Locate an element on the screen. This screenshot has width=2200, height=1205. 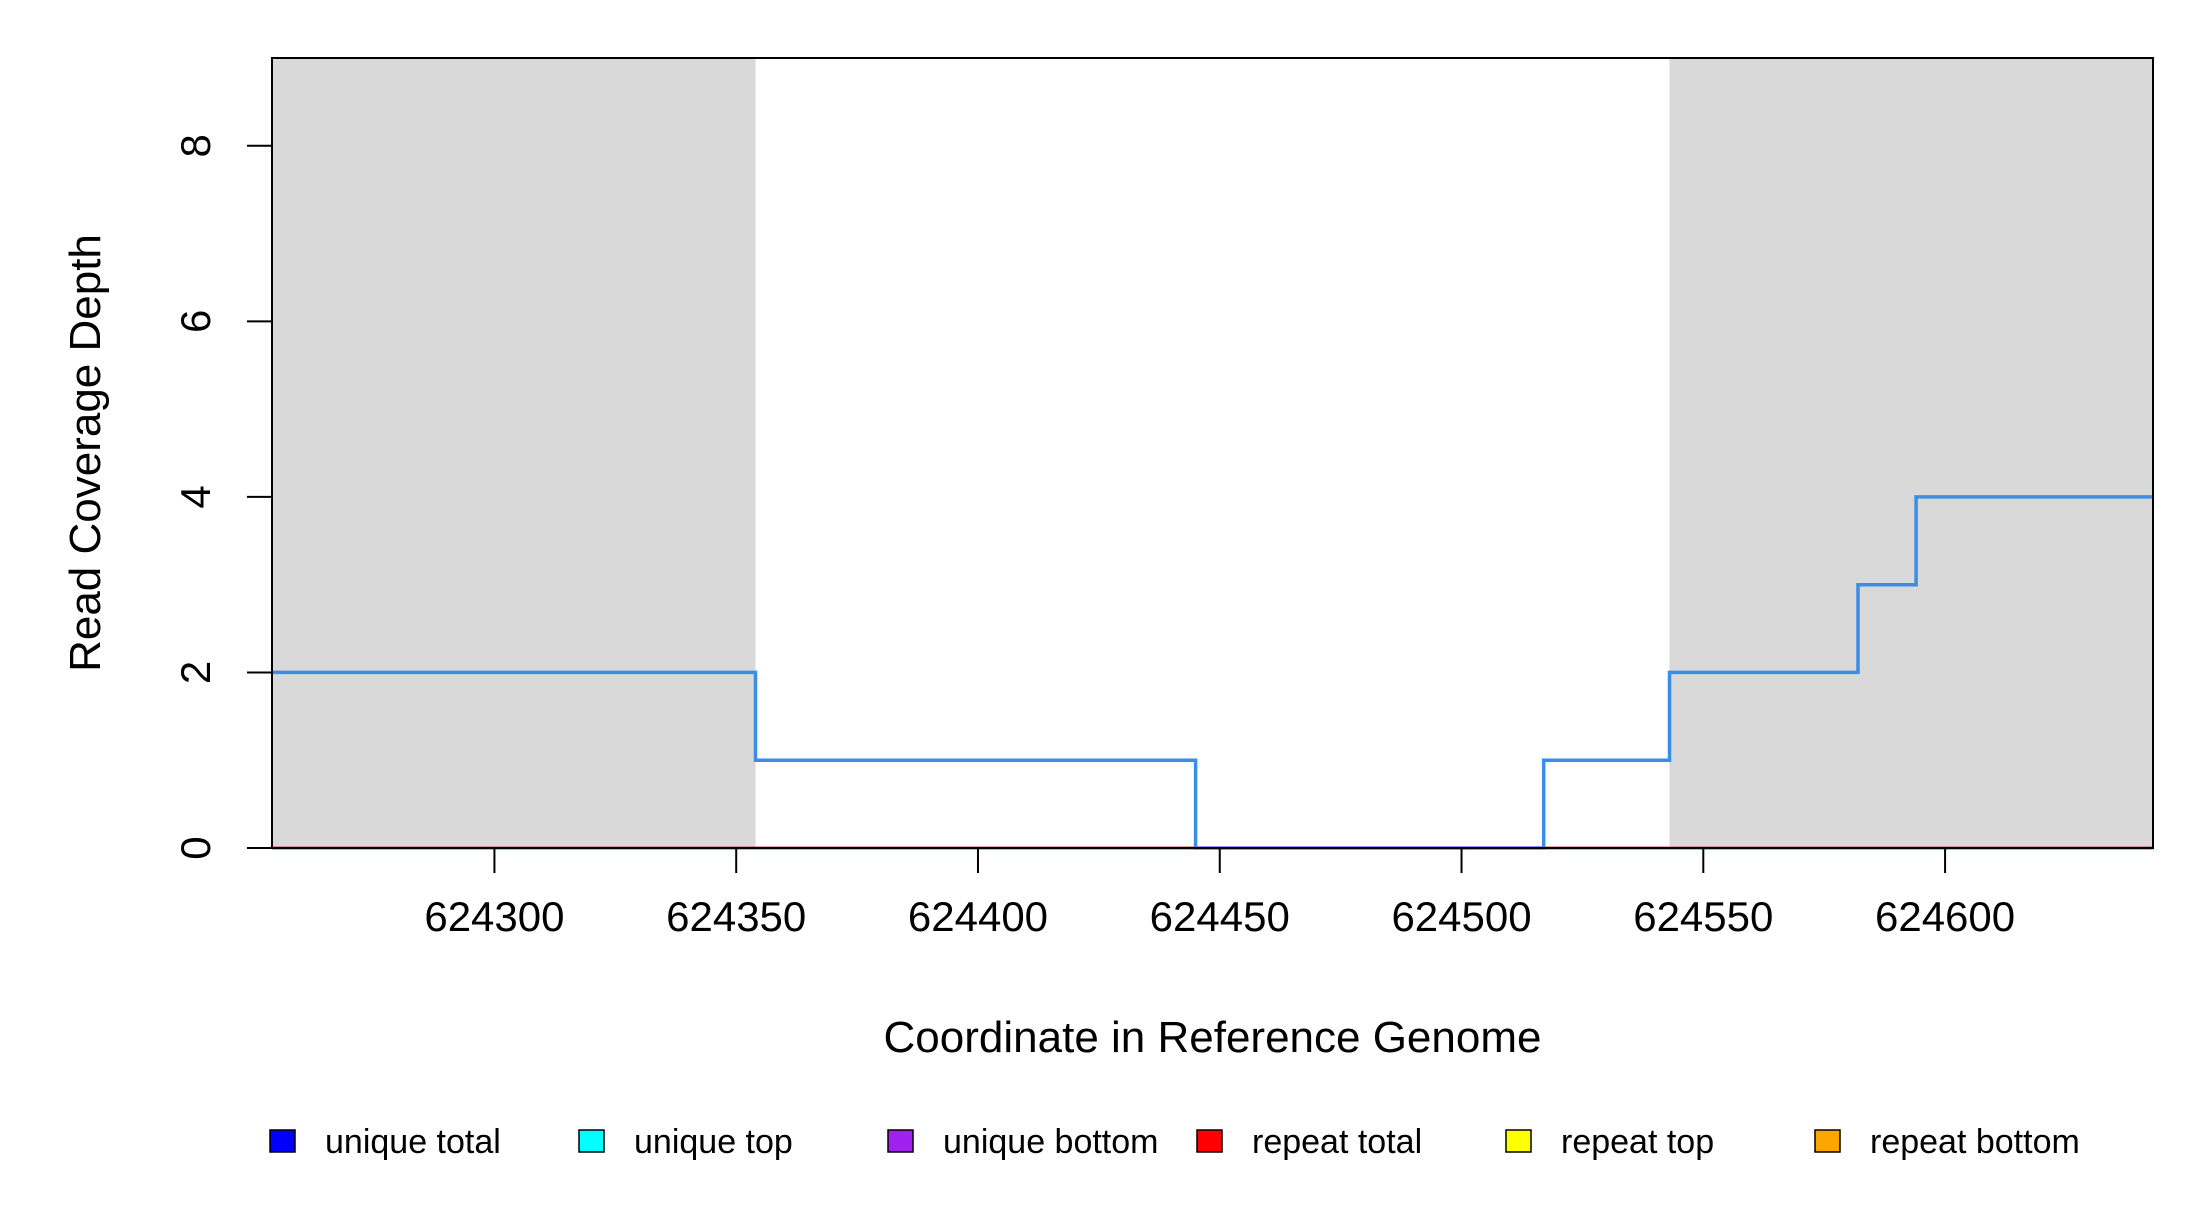
x-tick-label-624400: 624400 is located at coordinates (978, 916).